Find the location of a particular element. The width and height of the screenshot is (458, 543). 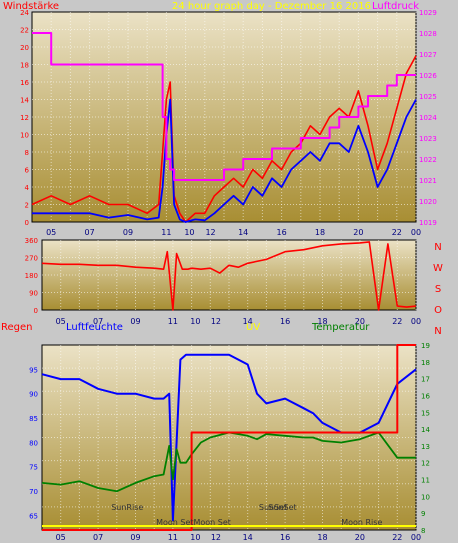

direction-tick-label: 0 is located at coordinates (36, 311).